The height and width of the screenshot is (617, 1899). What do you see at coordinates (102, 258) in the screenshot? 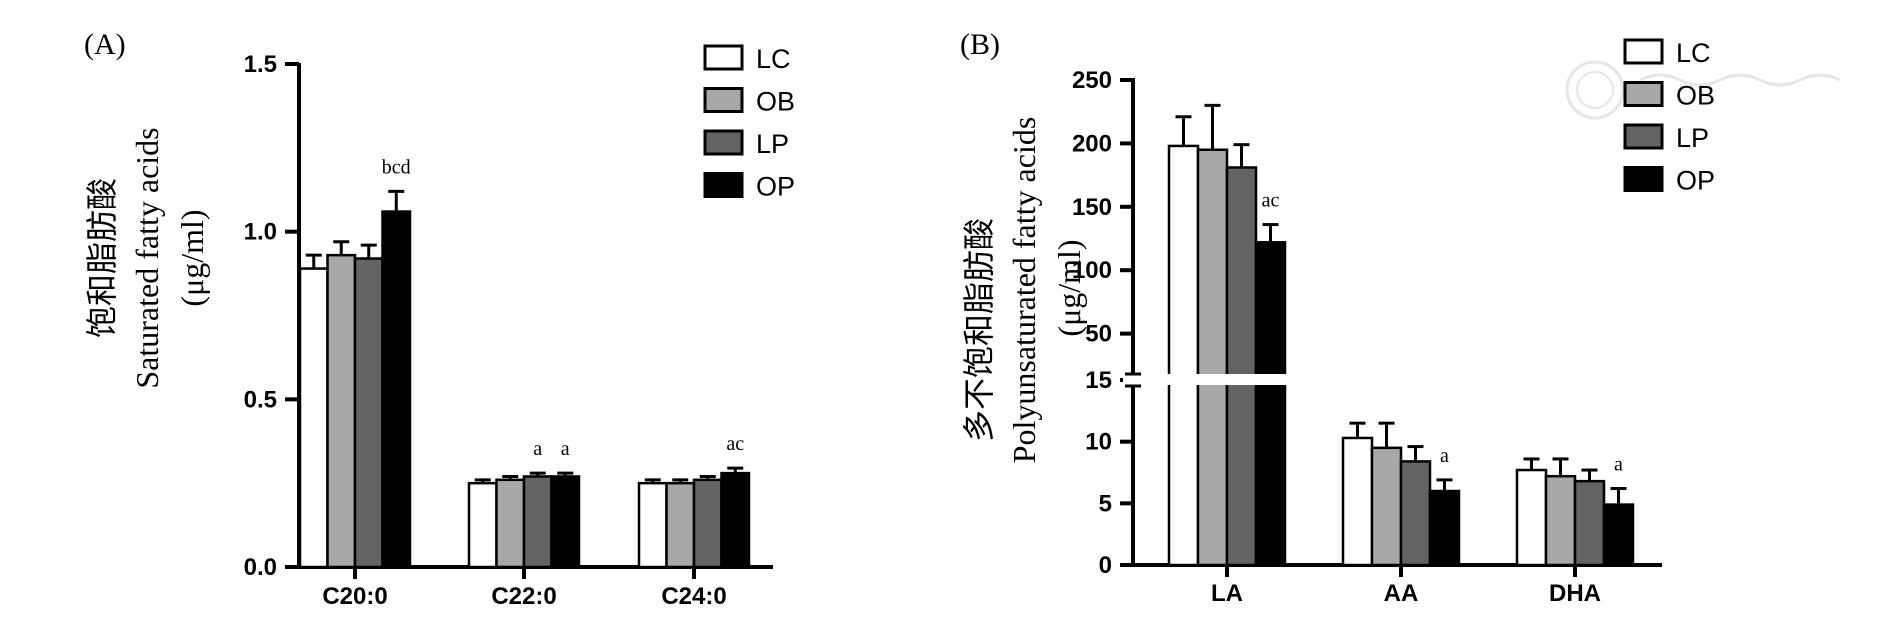
I see `panel-a-ylabel-cn: 饱和脂肪酸` at bounding box center [102, 258].